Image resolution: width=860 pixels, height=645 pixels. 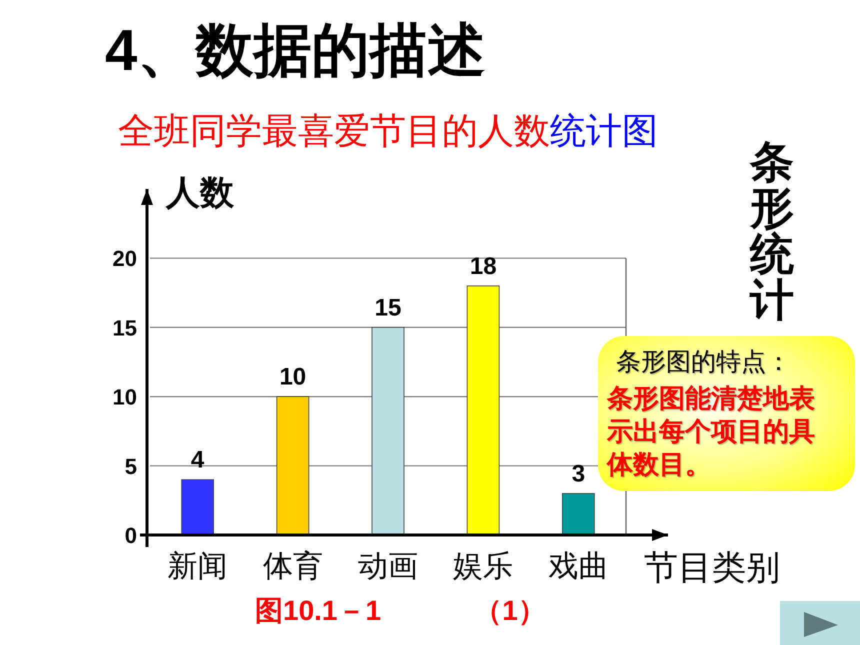 I want to click on x-tick-label: 娱乐, so click(x=483, y=566).